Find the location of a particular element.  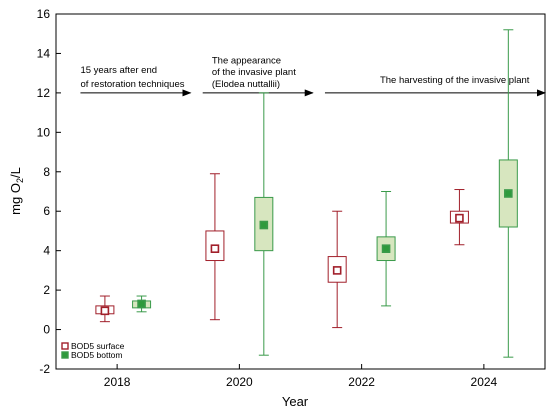

y-tick-label: -2 is located at coordinates (44, 369).